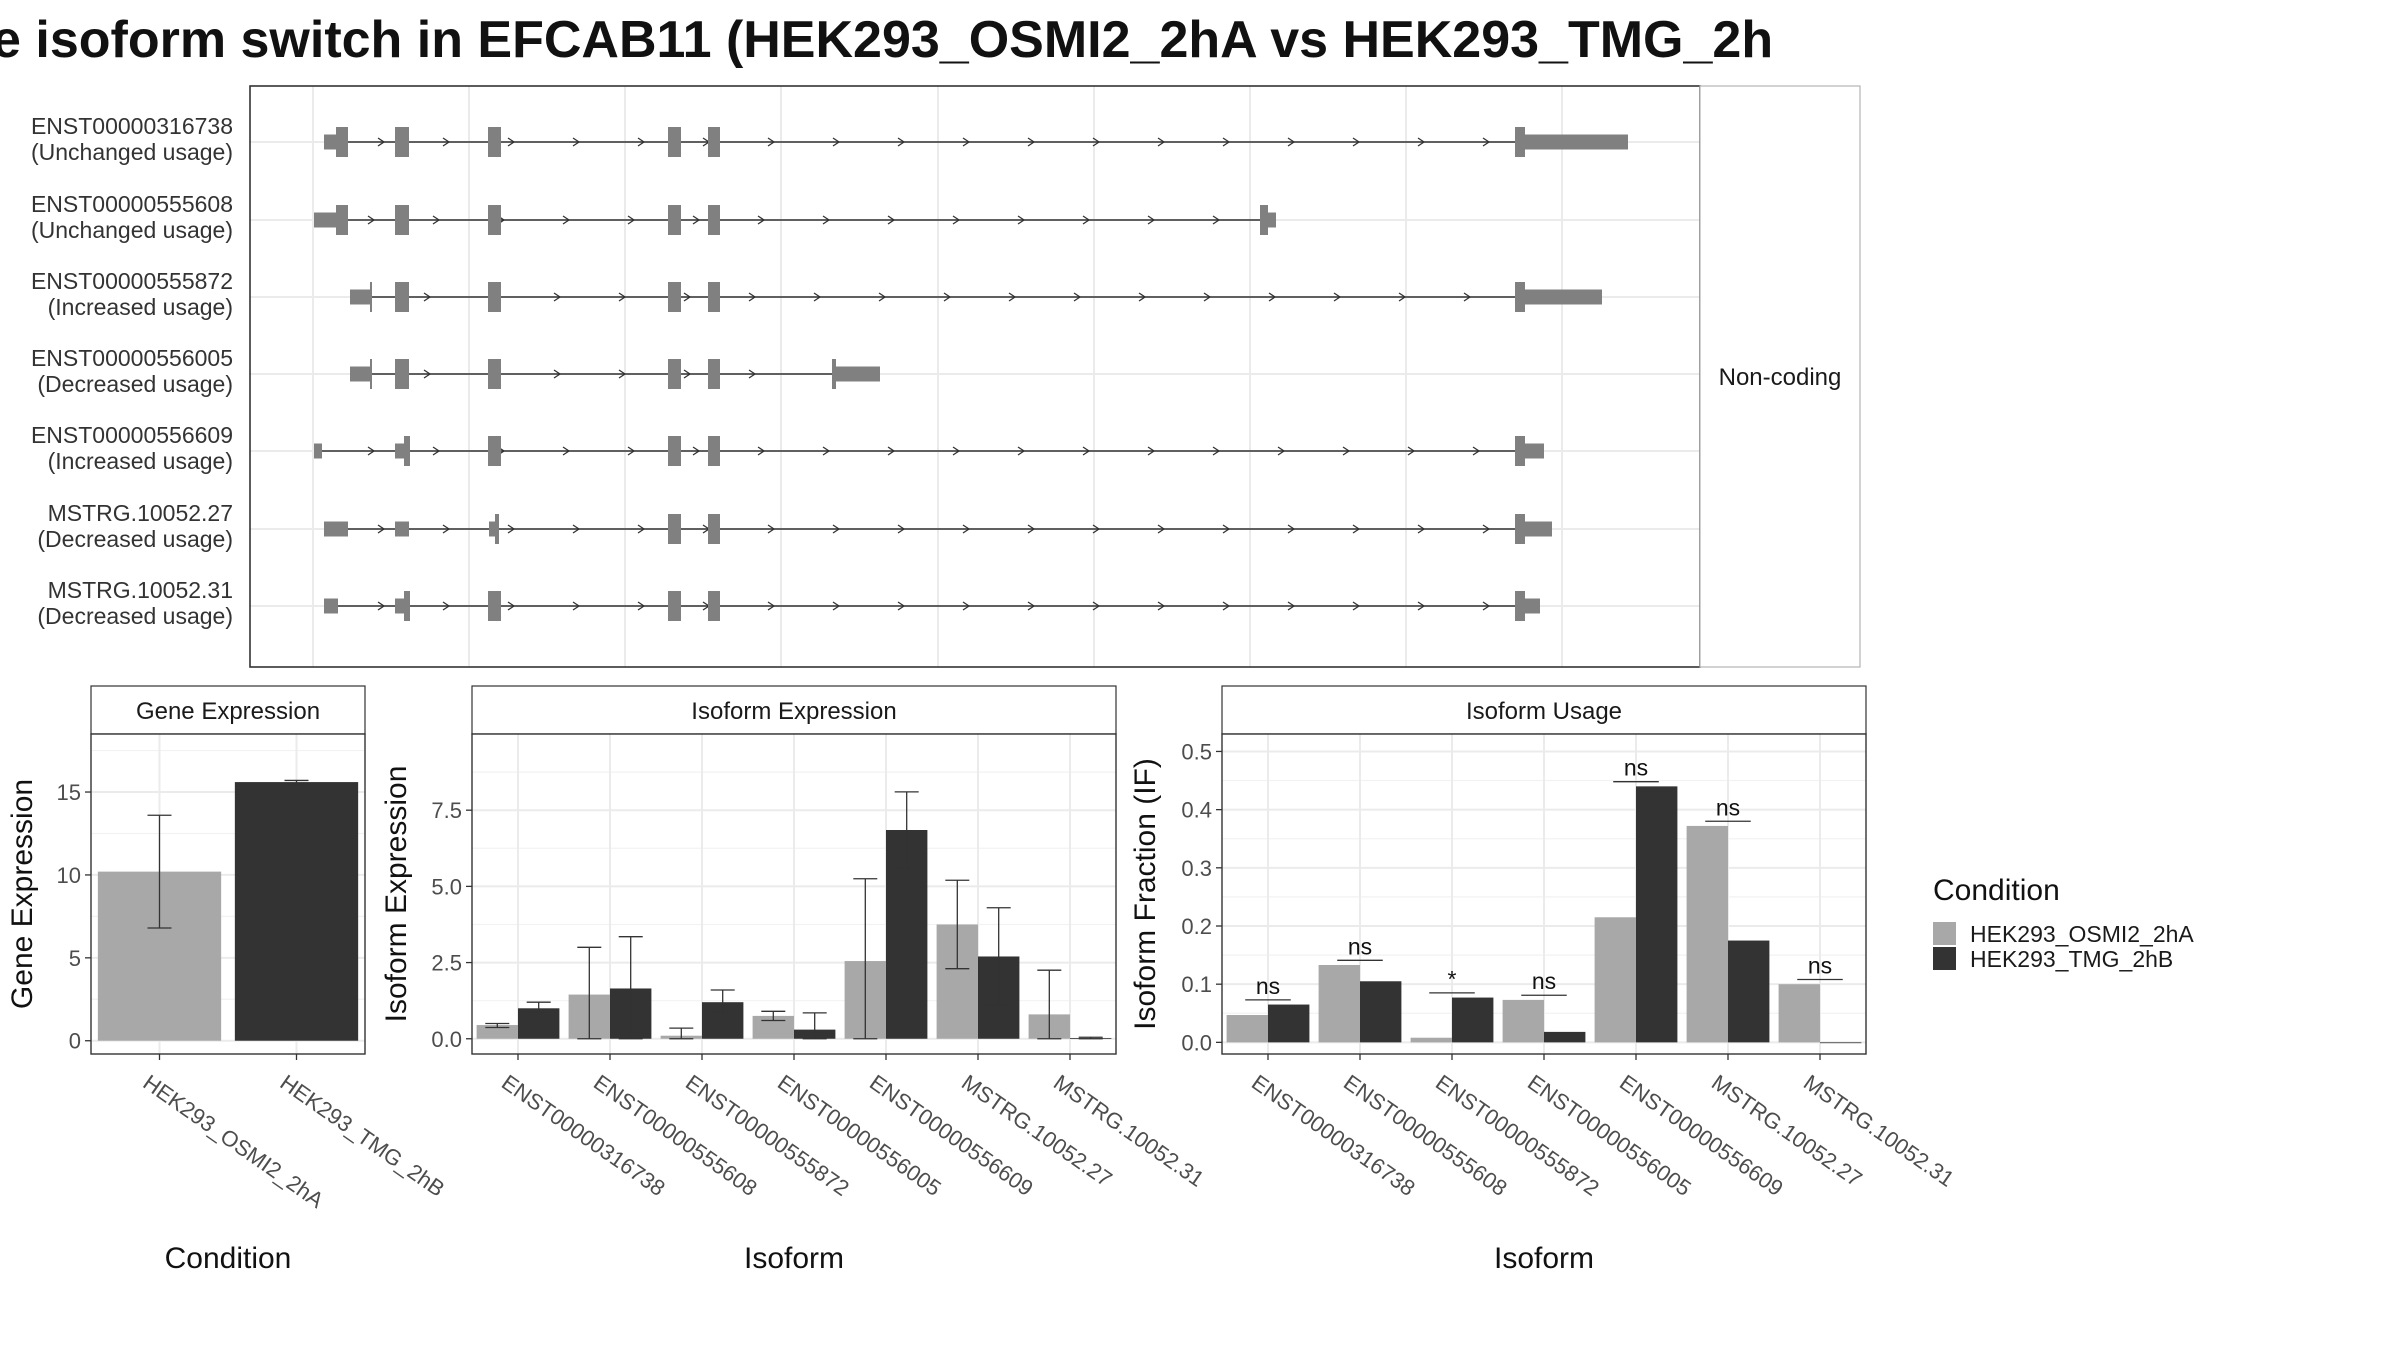  What do you see at coordinates (1707, 934) in the screenshot?
I see `bar-1-MSTRG.10052.27` at bounding box center [1707, 934].